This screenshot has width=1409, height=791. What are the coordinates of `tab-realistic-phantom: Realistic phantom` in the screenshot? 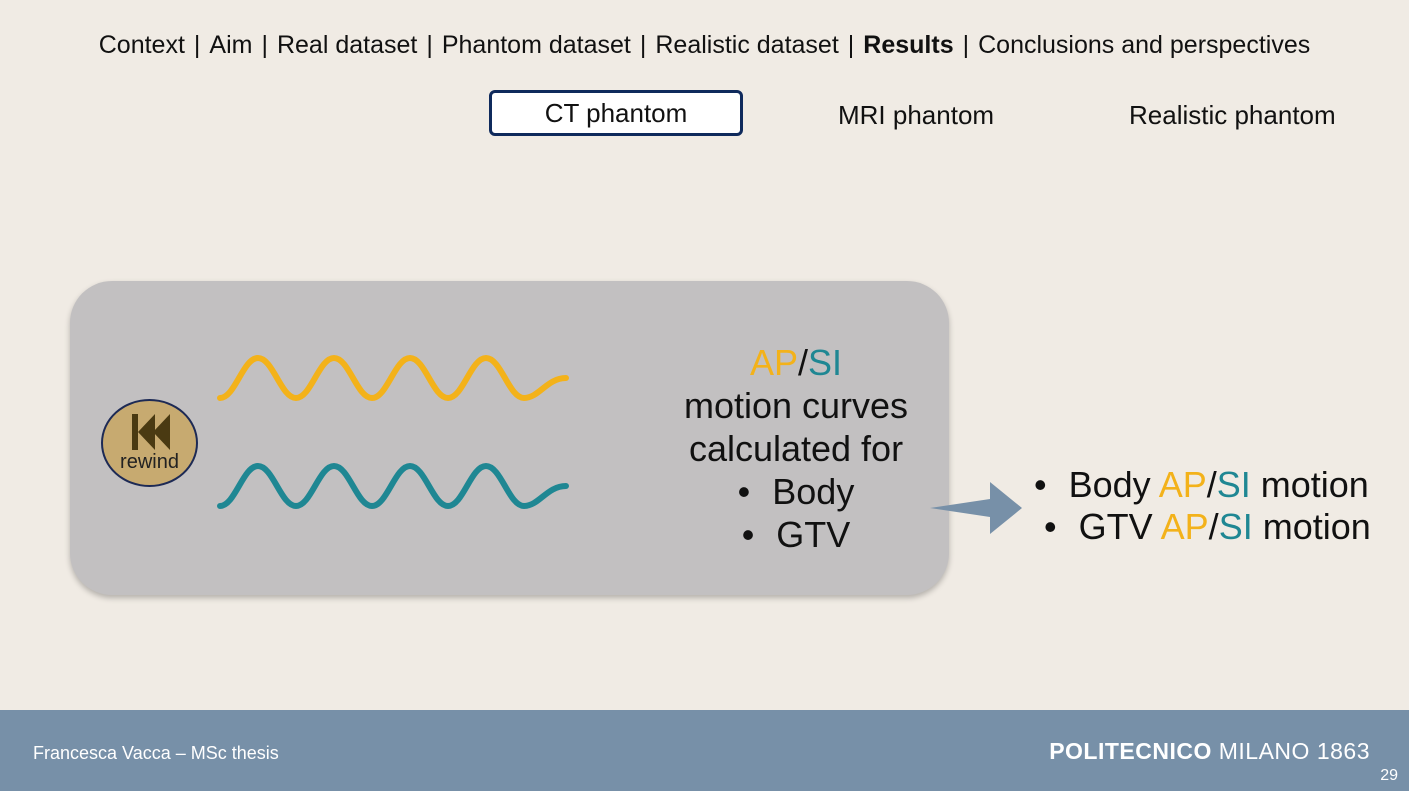 It's located at (1232, 115).